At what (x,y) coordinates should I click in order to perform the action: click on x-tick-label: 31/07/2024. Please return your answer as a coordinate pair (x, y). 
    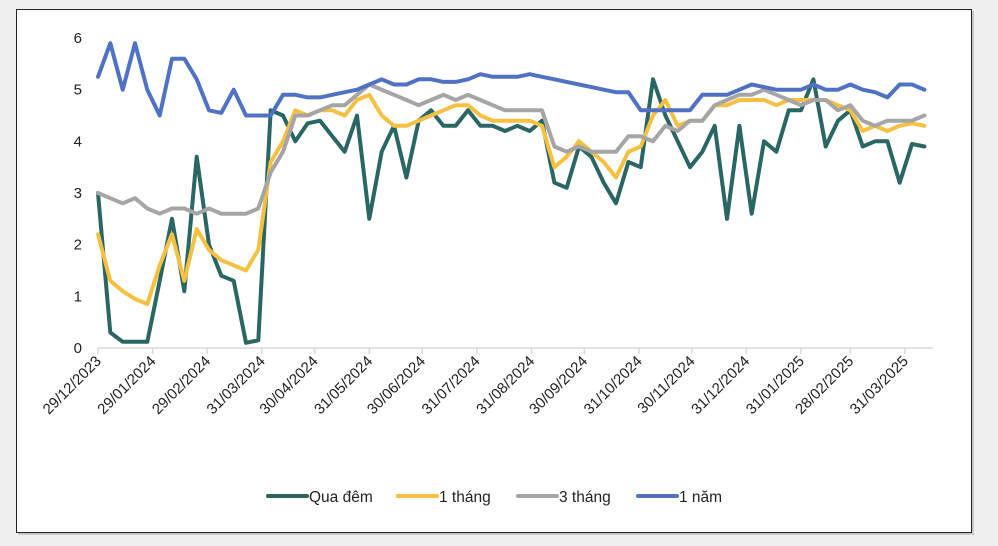
    Looking at the image, I should click on (451, 385).